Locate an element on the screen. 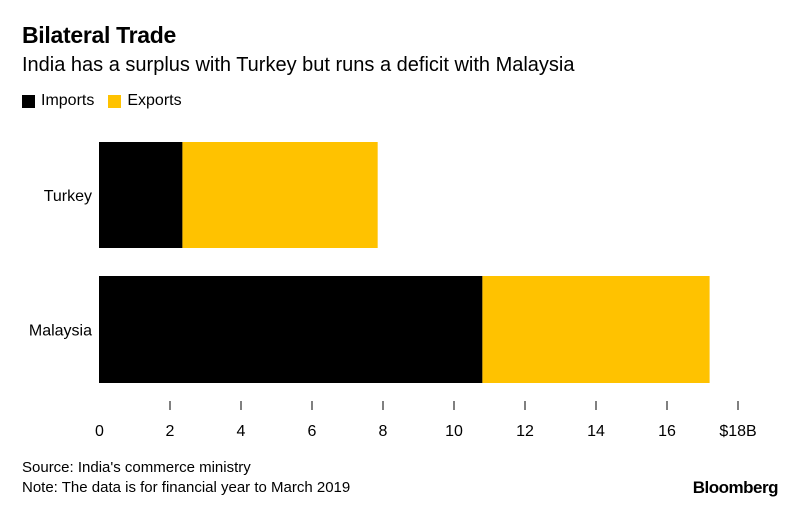 The height and width of the screenshot is (506, 800). category-label-turkey: Turkey is located at coordinates (68, 196).